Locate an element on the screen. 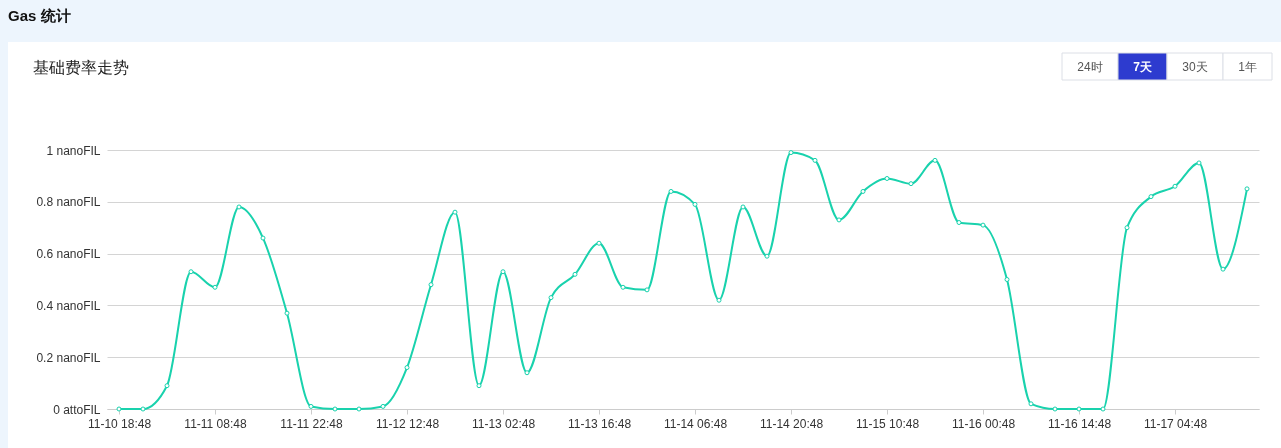  text: 1年 is located at coordinates (1247, 66).